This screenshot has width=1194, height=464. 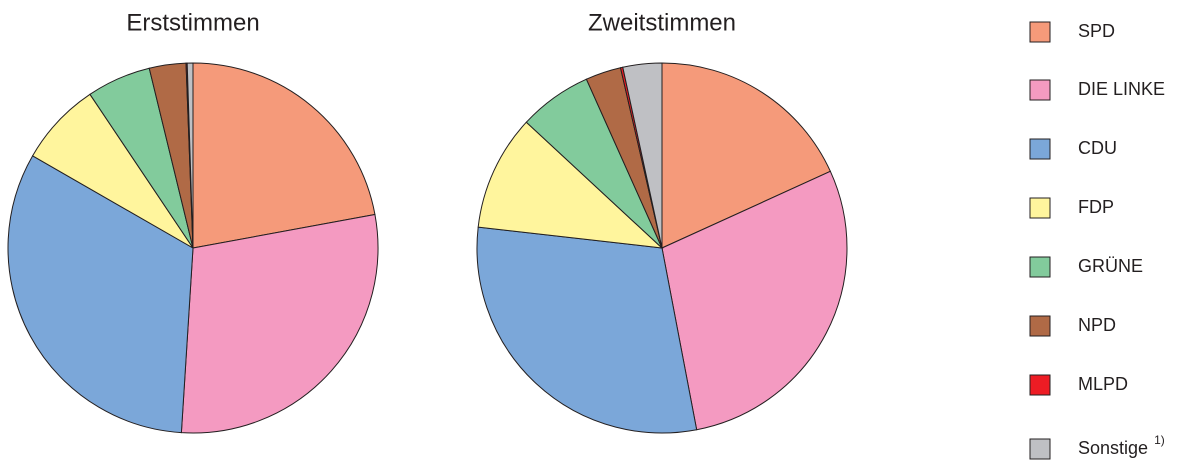 I want to click on pie-title: Zweitstimmen, so click(x=662, y=22).